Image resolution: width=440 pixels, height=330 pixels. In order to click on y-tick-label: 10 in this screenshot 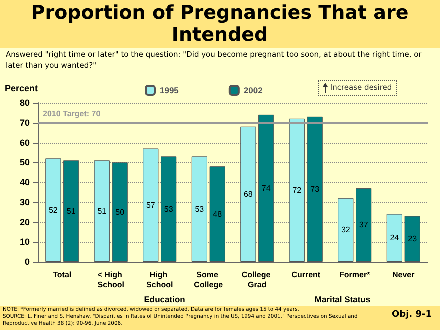, I will do `click(25, 242)`.